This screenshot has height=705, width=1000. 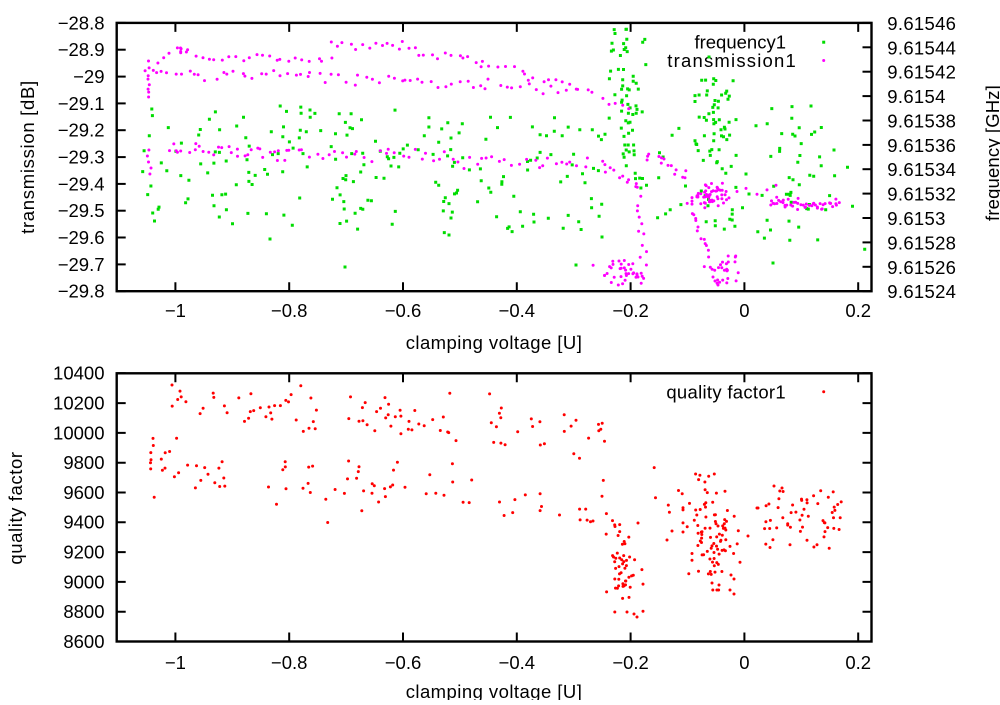 What do you see at coordinates (83, 552) in the screenshot?
I see `svg-text: 9200` at bounding box center [83, 552].